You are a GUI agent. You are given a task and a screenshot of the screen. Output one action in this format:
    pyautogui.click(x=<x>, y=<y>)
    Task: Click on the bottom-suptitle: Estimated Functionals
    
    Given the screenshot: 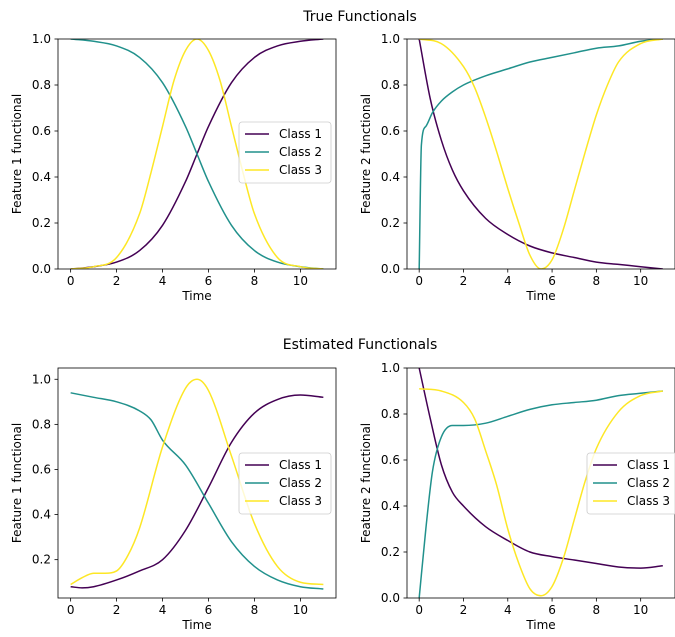 What is the action you would take?
    pyautogui.click(x=360, y=345)
    